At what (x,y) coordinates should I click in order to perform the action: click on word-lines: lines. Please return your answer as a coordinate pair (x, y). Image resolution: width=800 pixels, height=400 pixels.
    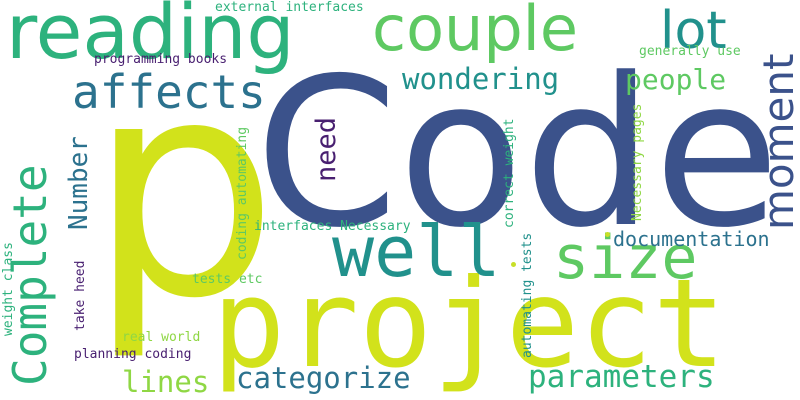
    Looking at the image, I should click on (166, 382).